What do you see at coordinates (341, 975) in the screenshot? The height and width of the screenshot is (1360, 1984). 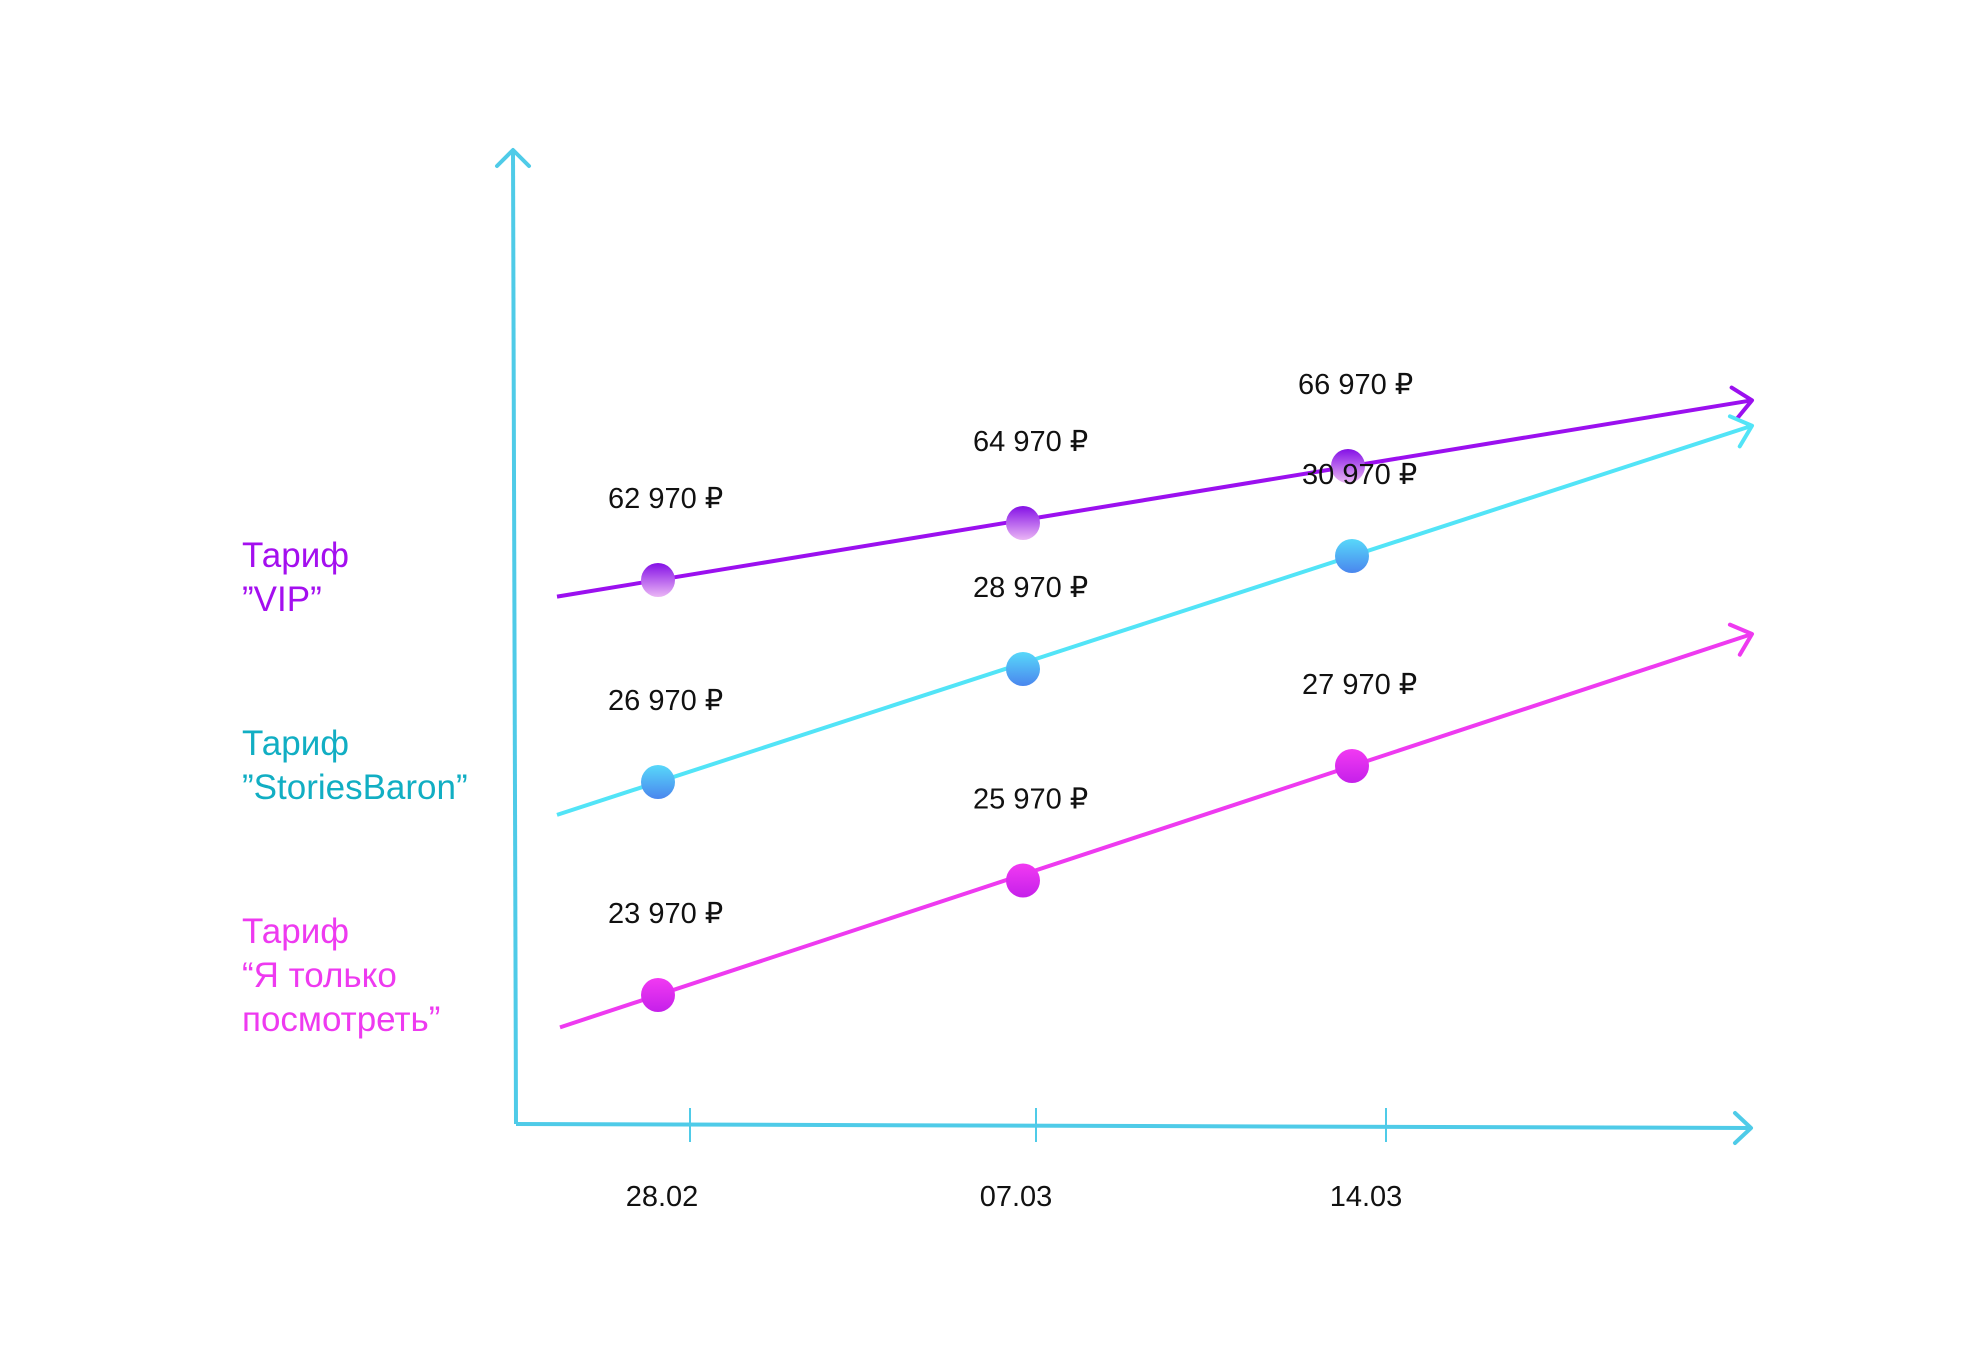 I see `series-label-ya-tolko-posmotret: Тариф “Я только посмотреть”` at bounding box center [341, 975].